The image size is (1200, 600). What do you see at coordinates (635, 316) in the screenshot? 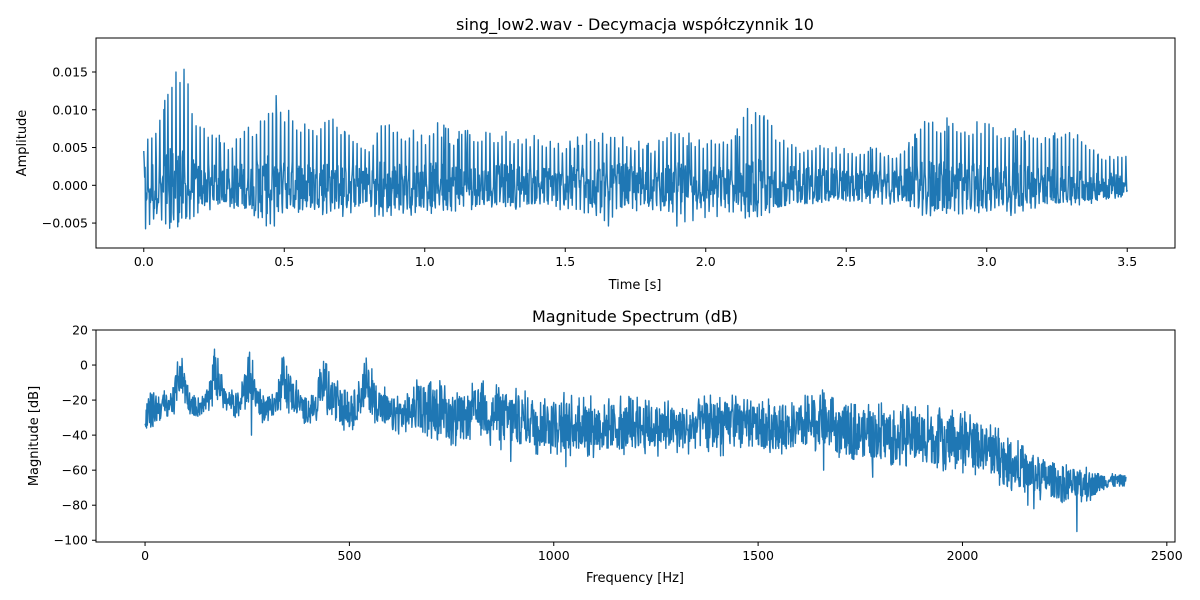
I see `spectrum-title: Magnitude Spectrum (dB)` at bounding box center [635, 316].